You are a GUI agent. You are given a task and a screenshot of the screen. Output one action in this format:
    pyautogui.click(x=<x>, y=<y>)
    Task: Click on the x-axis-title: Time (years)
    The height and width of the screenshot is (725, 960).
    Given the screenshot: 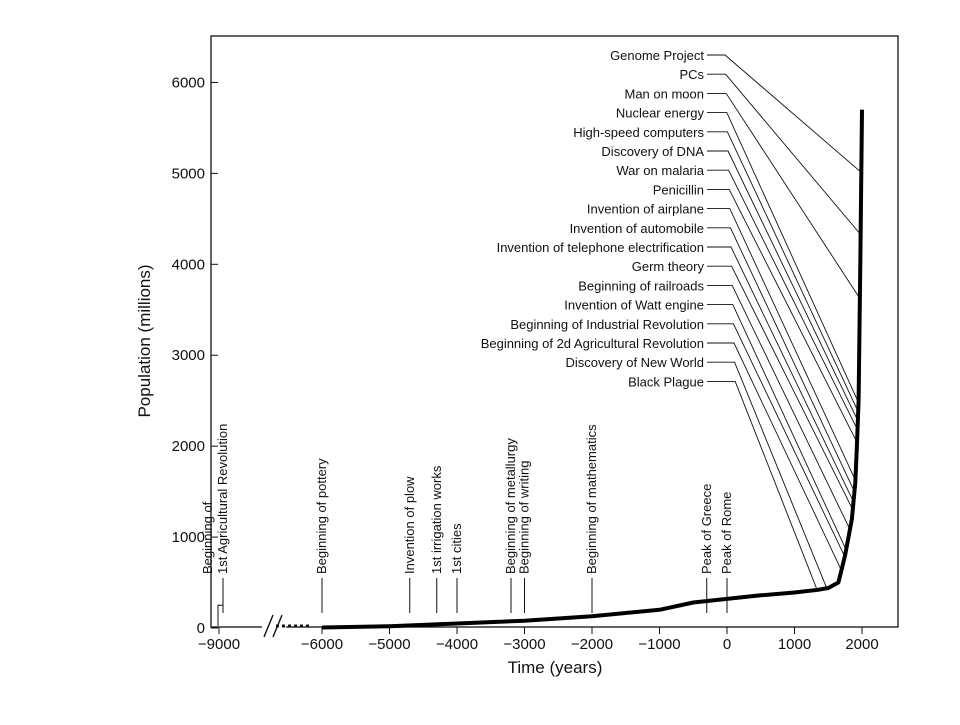 What is the action you would take?
    pyautogui.click(x=555, y=667)
    